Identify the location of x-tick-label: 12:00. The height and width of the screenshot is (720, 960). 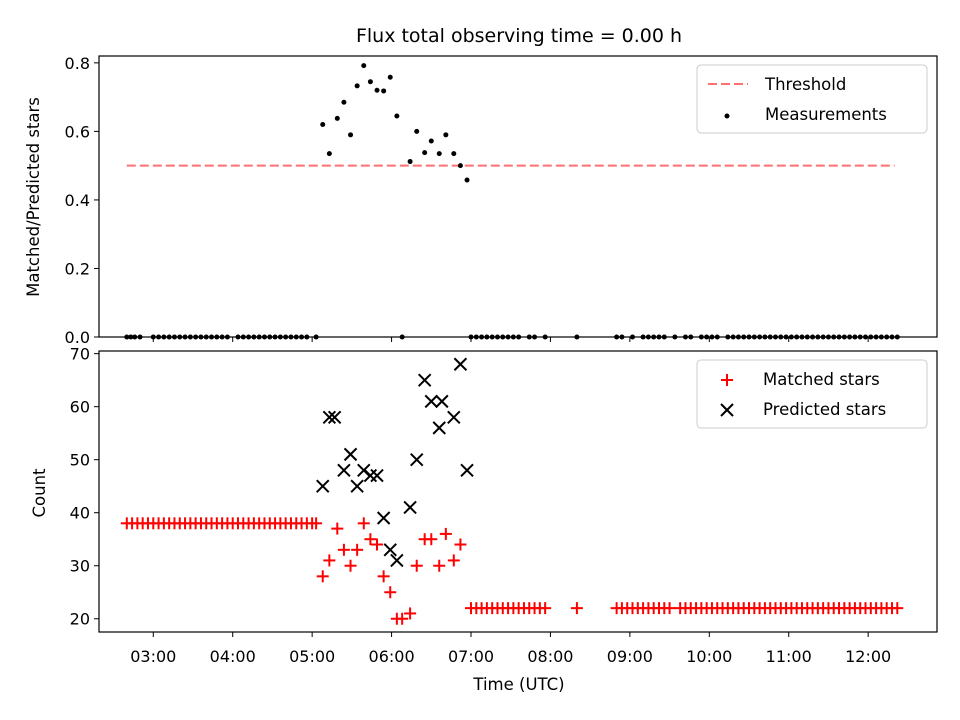
(868, 656).